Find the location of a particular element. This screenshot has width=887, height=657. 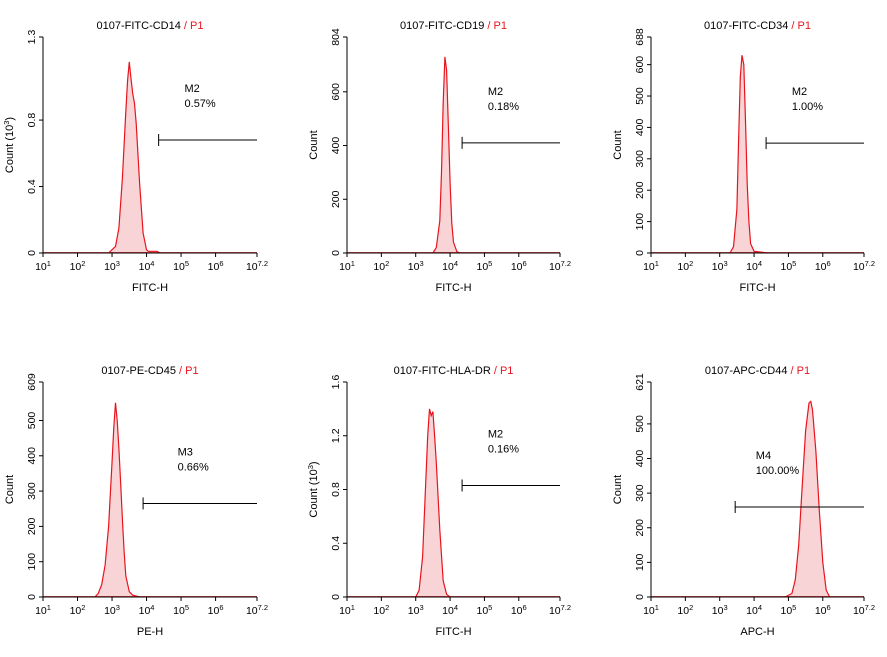

panel-title: 0107-FITC-CD14 / P1 is located at coordinates (150, 26).